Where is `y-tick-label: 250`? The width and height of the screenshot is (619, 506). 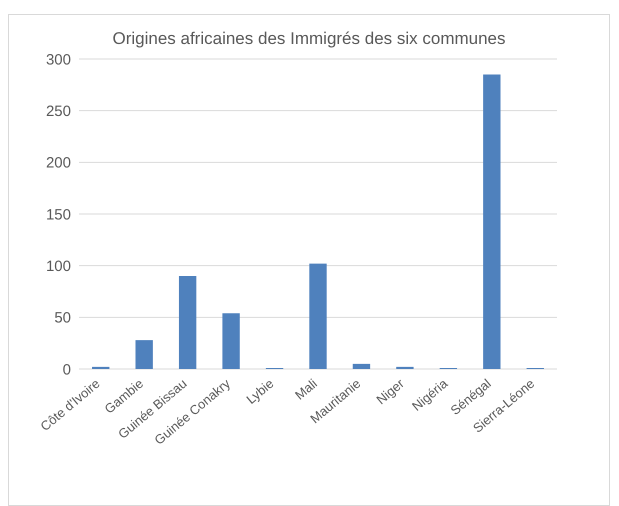
y-tick-label: 250 is located at coordinates (58, 111).